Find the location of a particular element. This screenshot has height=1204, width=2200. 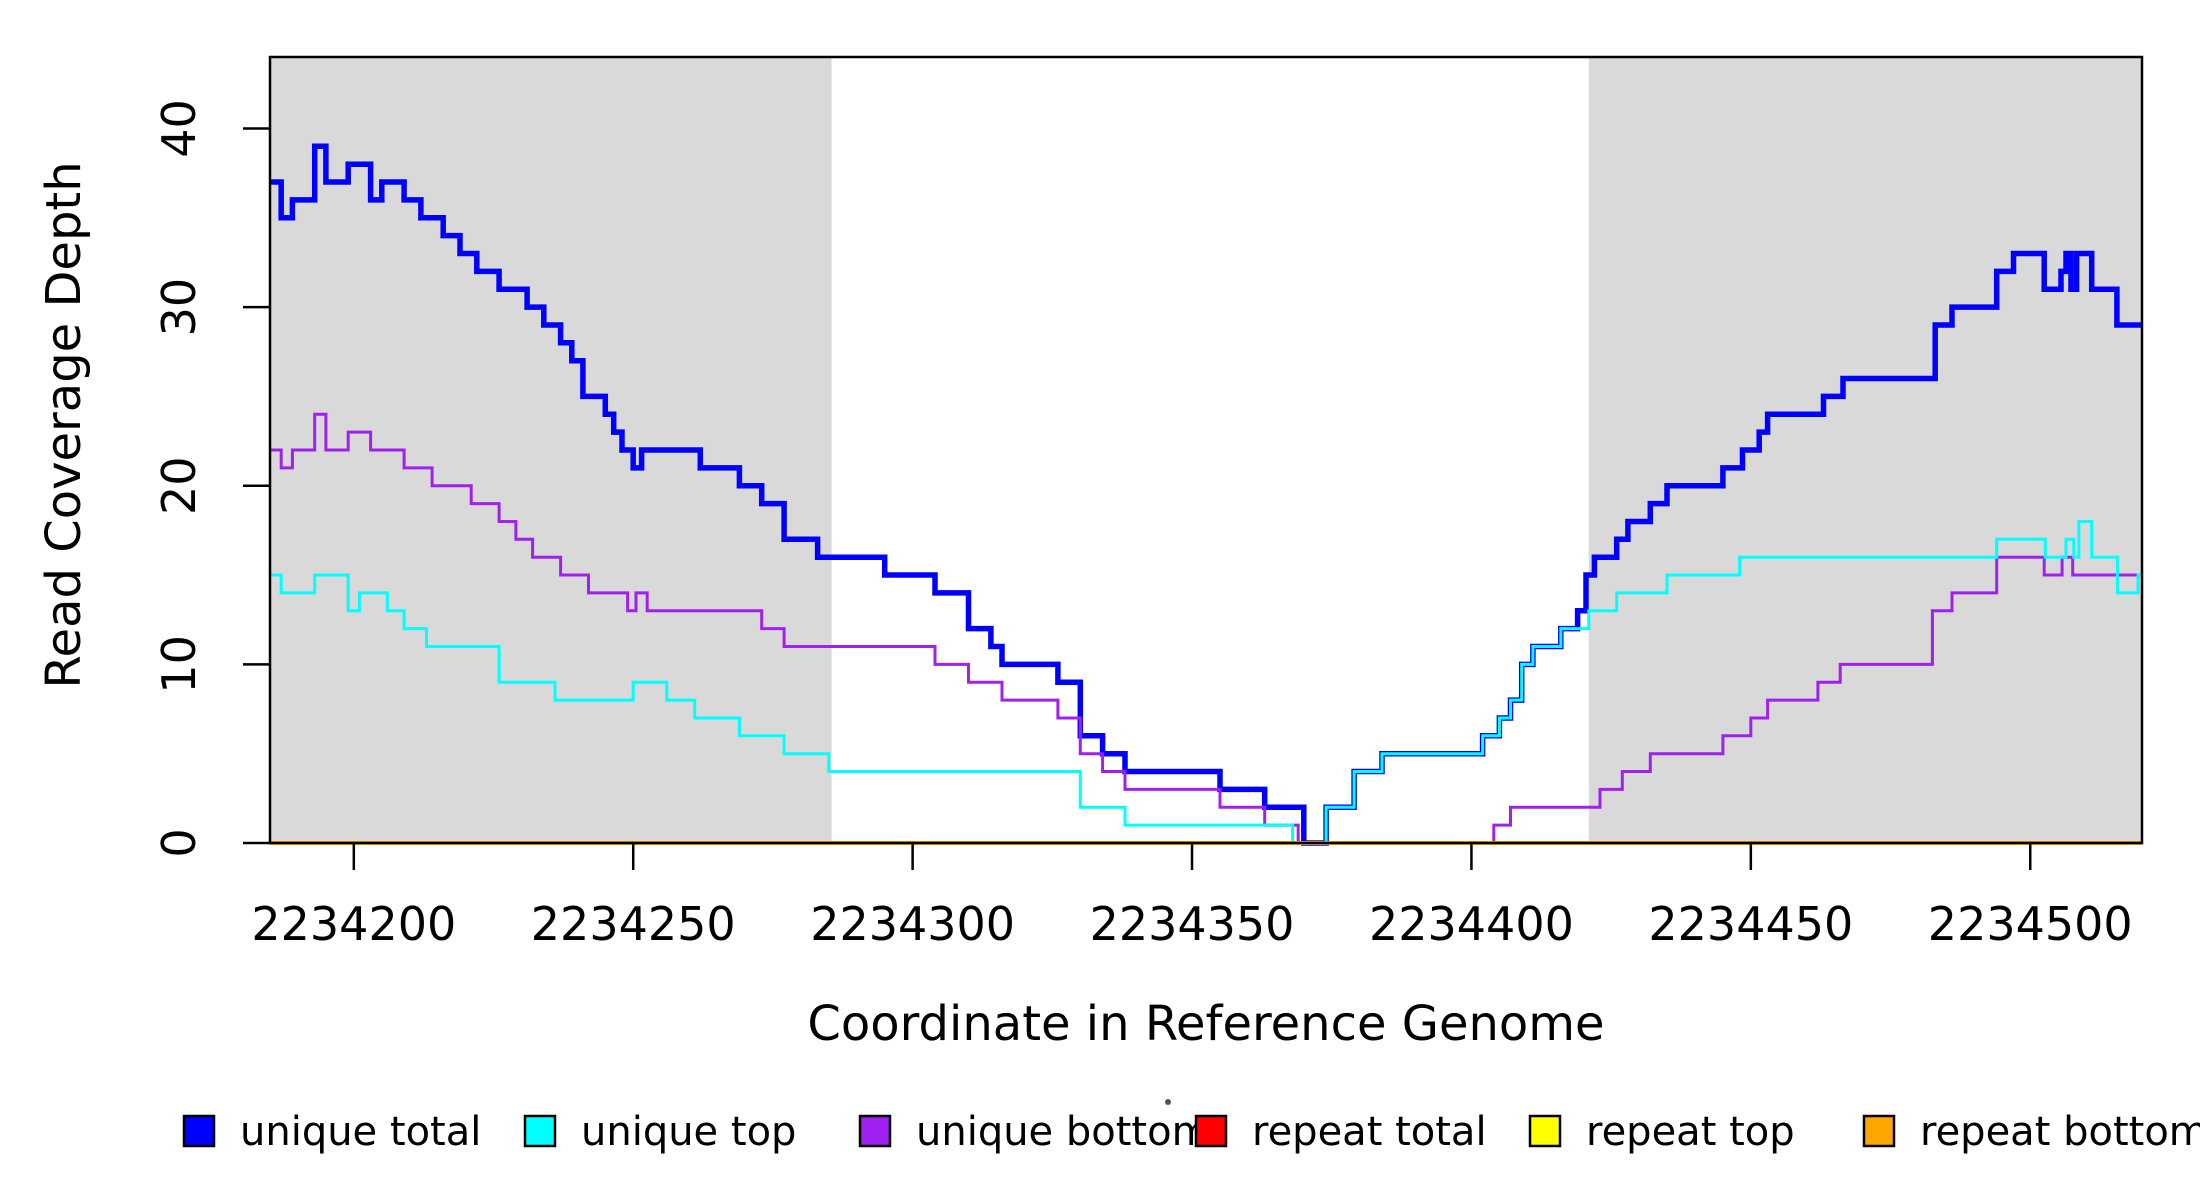

y-tick-label: 10 is located at coordinates (179, 664).